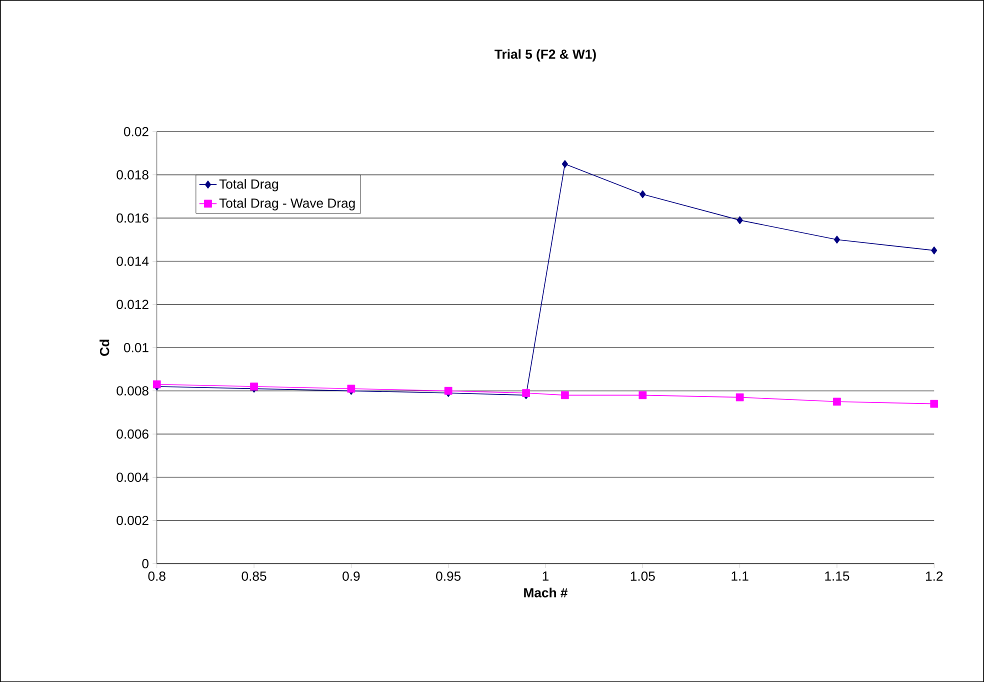 This screenshot has width=984, height=682. I want to click on y-axis-title: Cd, so click(105, 348).